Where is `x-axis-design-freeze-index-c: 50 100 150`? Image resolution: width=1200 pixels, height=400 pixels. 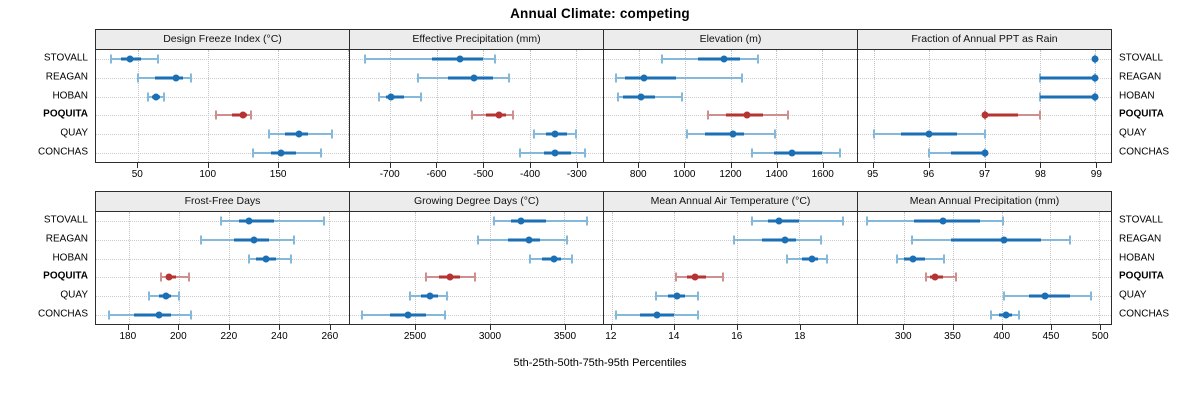
x-axis-design-freeze-index-c: 50 100 150 is located at coordinates (222, 174).